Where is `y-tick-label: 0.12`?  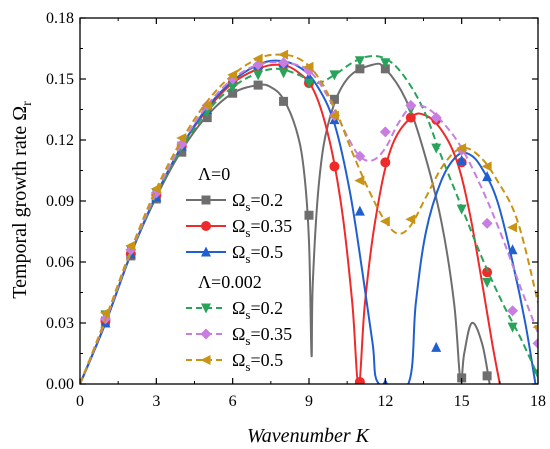 y-tick-label: 0.12 is located at coordinates (60, 140).